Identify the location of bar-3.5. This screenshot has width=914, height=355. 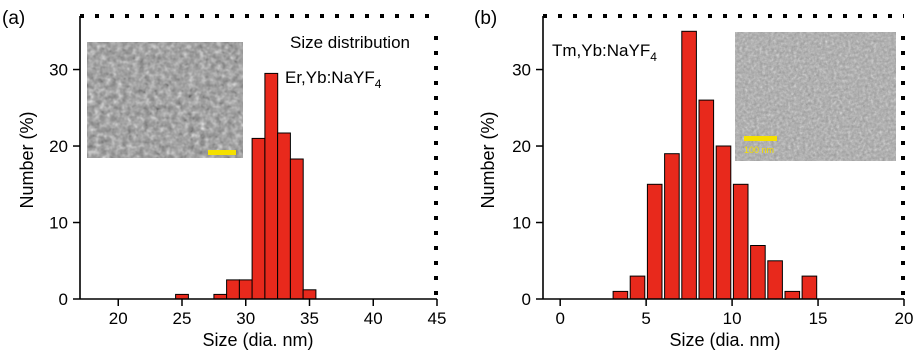
(620, 295).